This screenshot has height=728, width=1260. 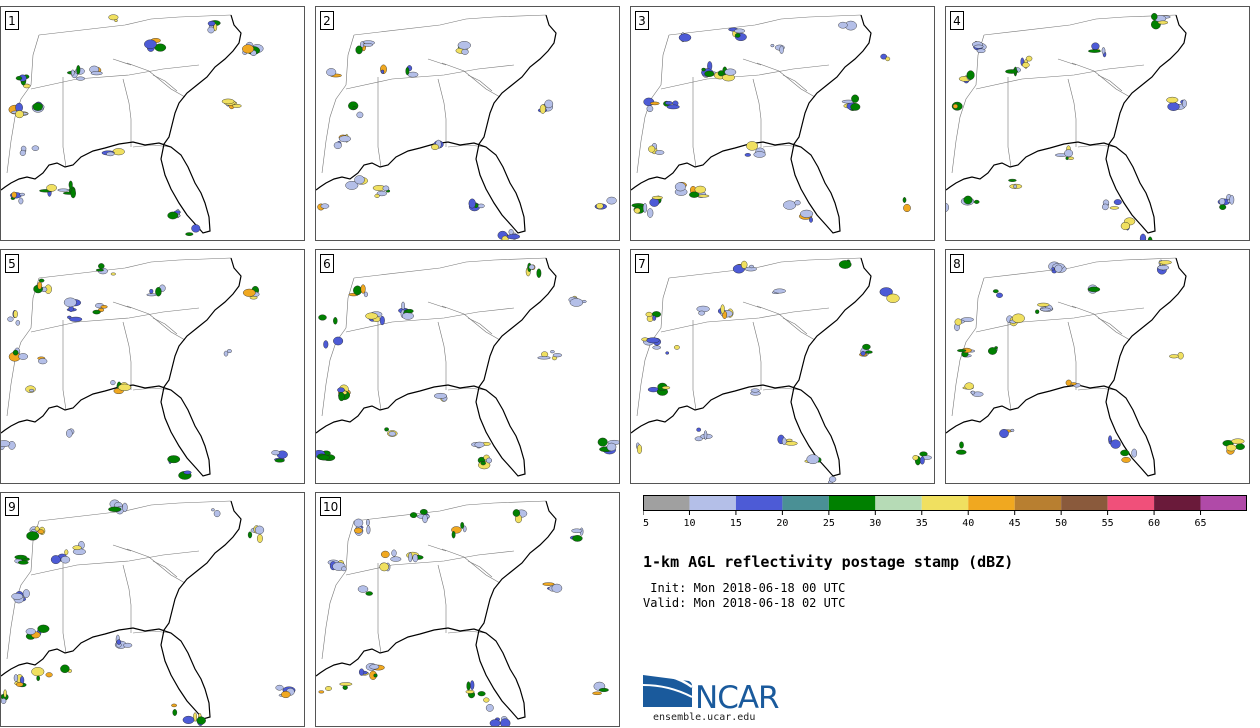 What do you see at coordinates (957, 20) in the screenshot?
I see `member-number-label: 4` at bounding box center [957, 20].